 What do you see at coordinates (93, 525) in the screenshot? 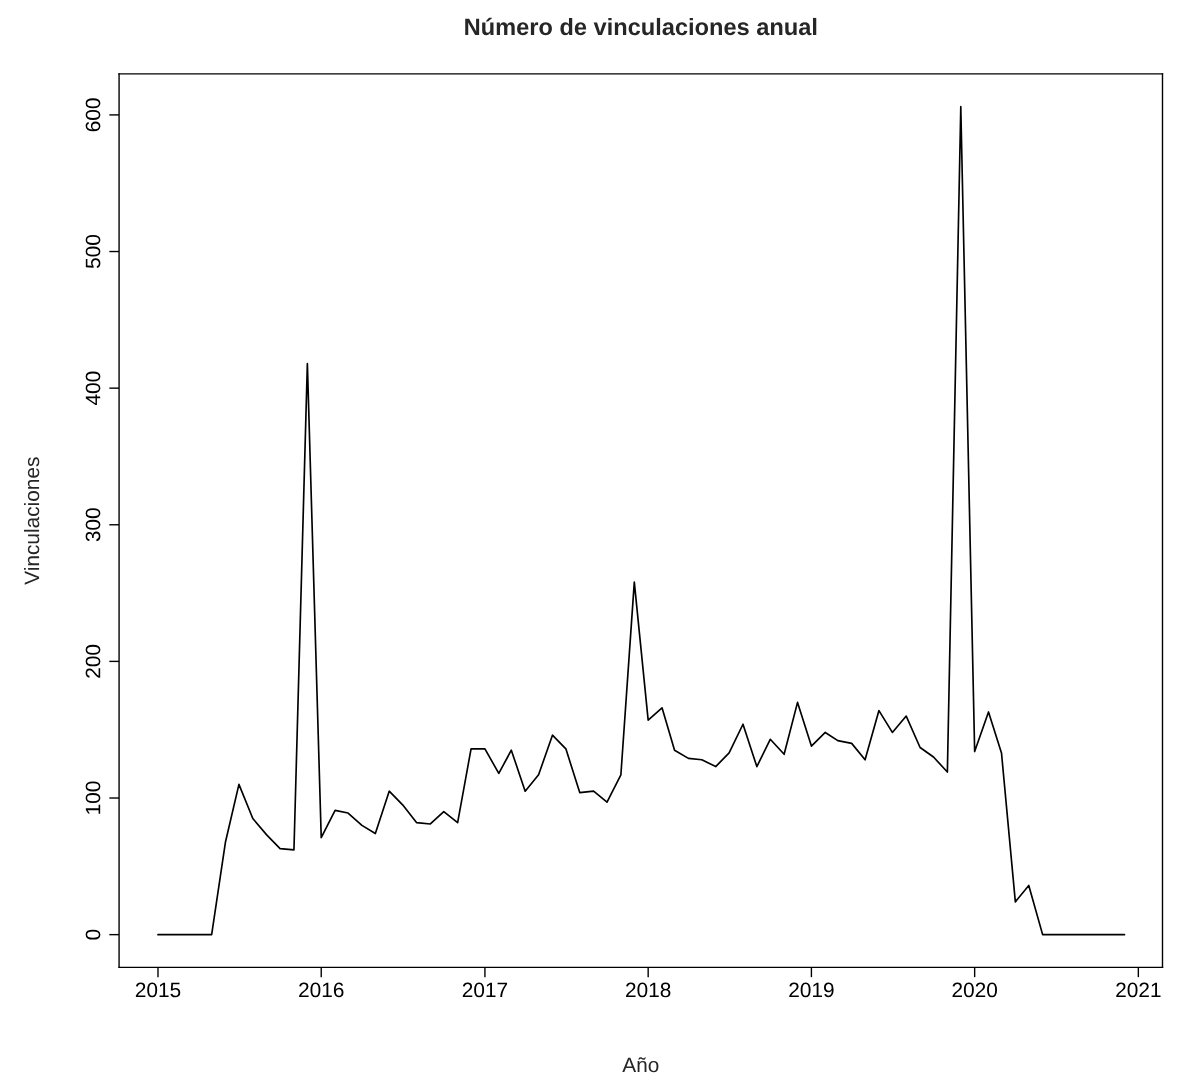
I see `y-tick-label: 300` at bounding box center [93, 525].